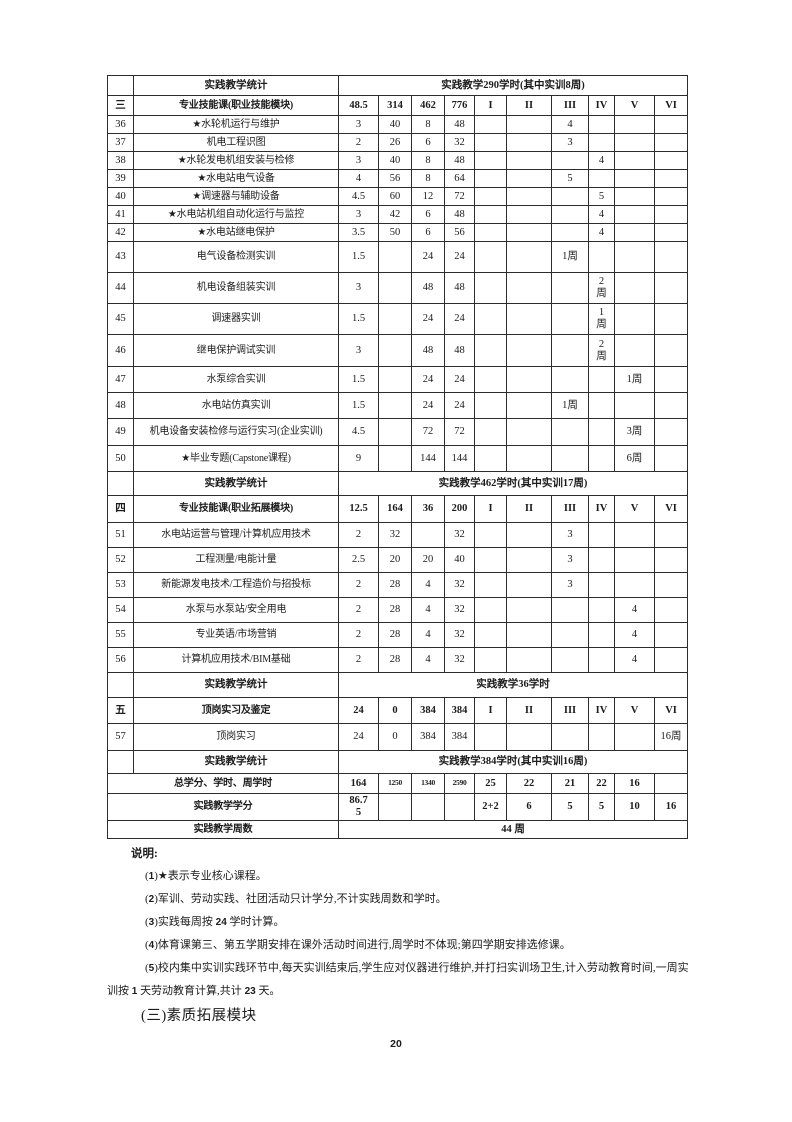 The width and height of the screenshot is (792, 1122). Describe the element at coordinates (236, 214) in the screenshot. I see `course-name-cell: ★水电站机组自动化运行与监控` at that location.